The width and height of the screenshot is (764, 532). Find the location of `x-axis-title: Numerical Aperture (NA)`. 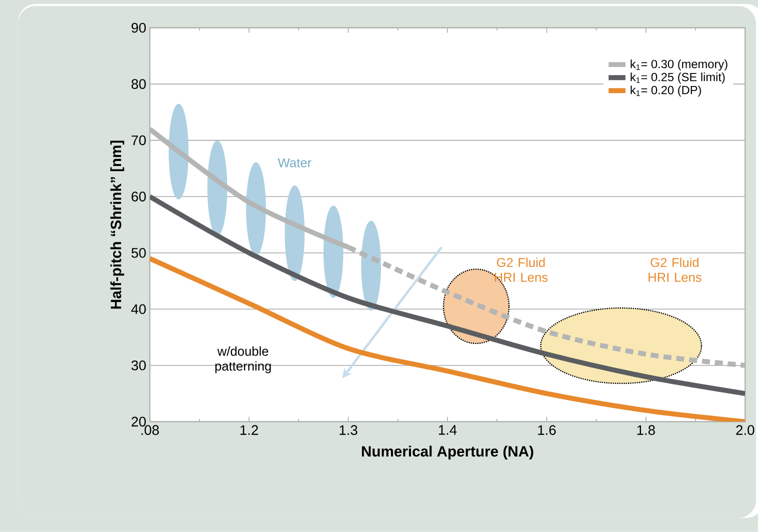

x-axis-title: Numerical Aperture (NA) is located at coordinates (448, 453).